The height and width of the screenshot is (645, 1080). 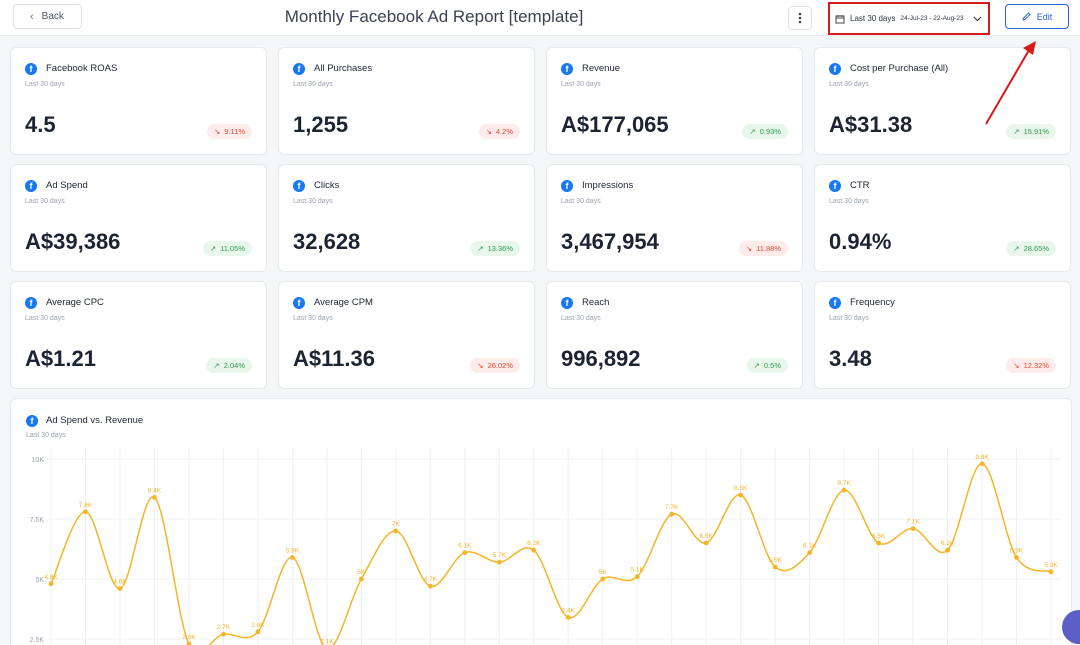 I want to click on data-label: 5.3K, so click(x=1051, y=565).